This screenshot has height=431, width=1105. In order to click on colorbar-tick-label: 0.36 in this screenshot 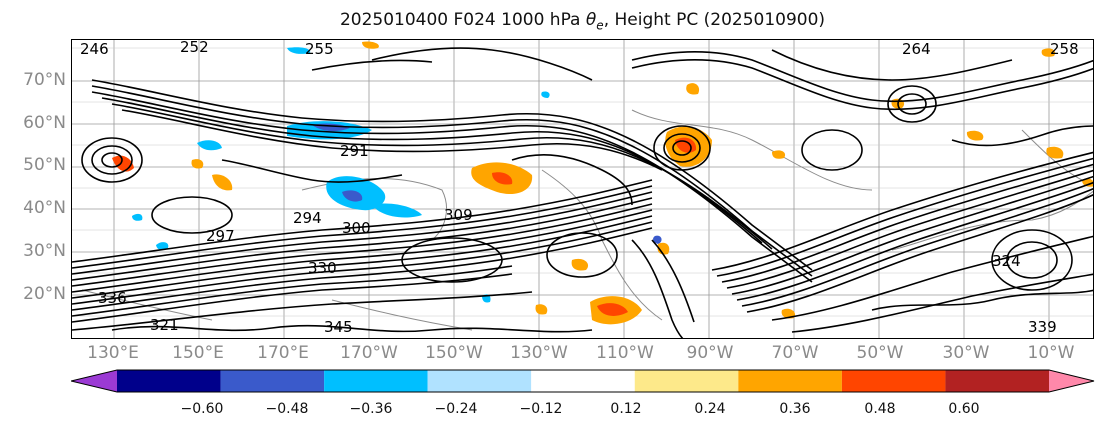, I will do `click(795, 409)`.